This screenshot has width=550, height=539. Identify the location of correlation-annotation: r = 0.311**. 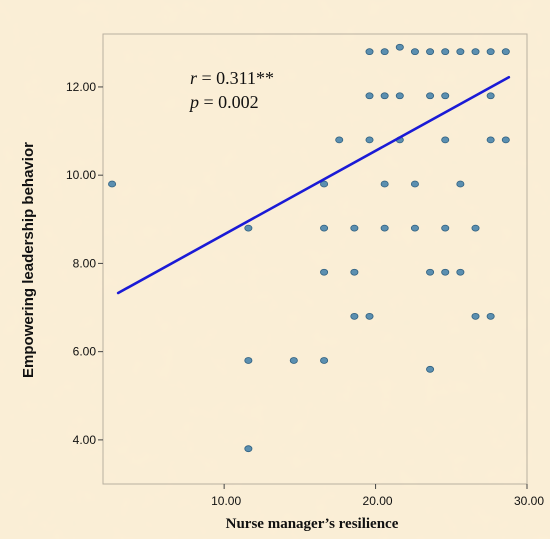
(232, 78).